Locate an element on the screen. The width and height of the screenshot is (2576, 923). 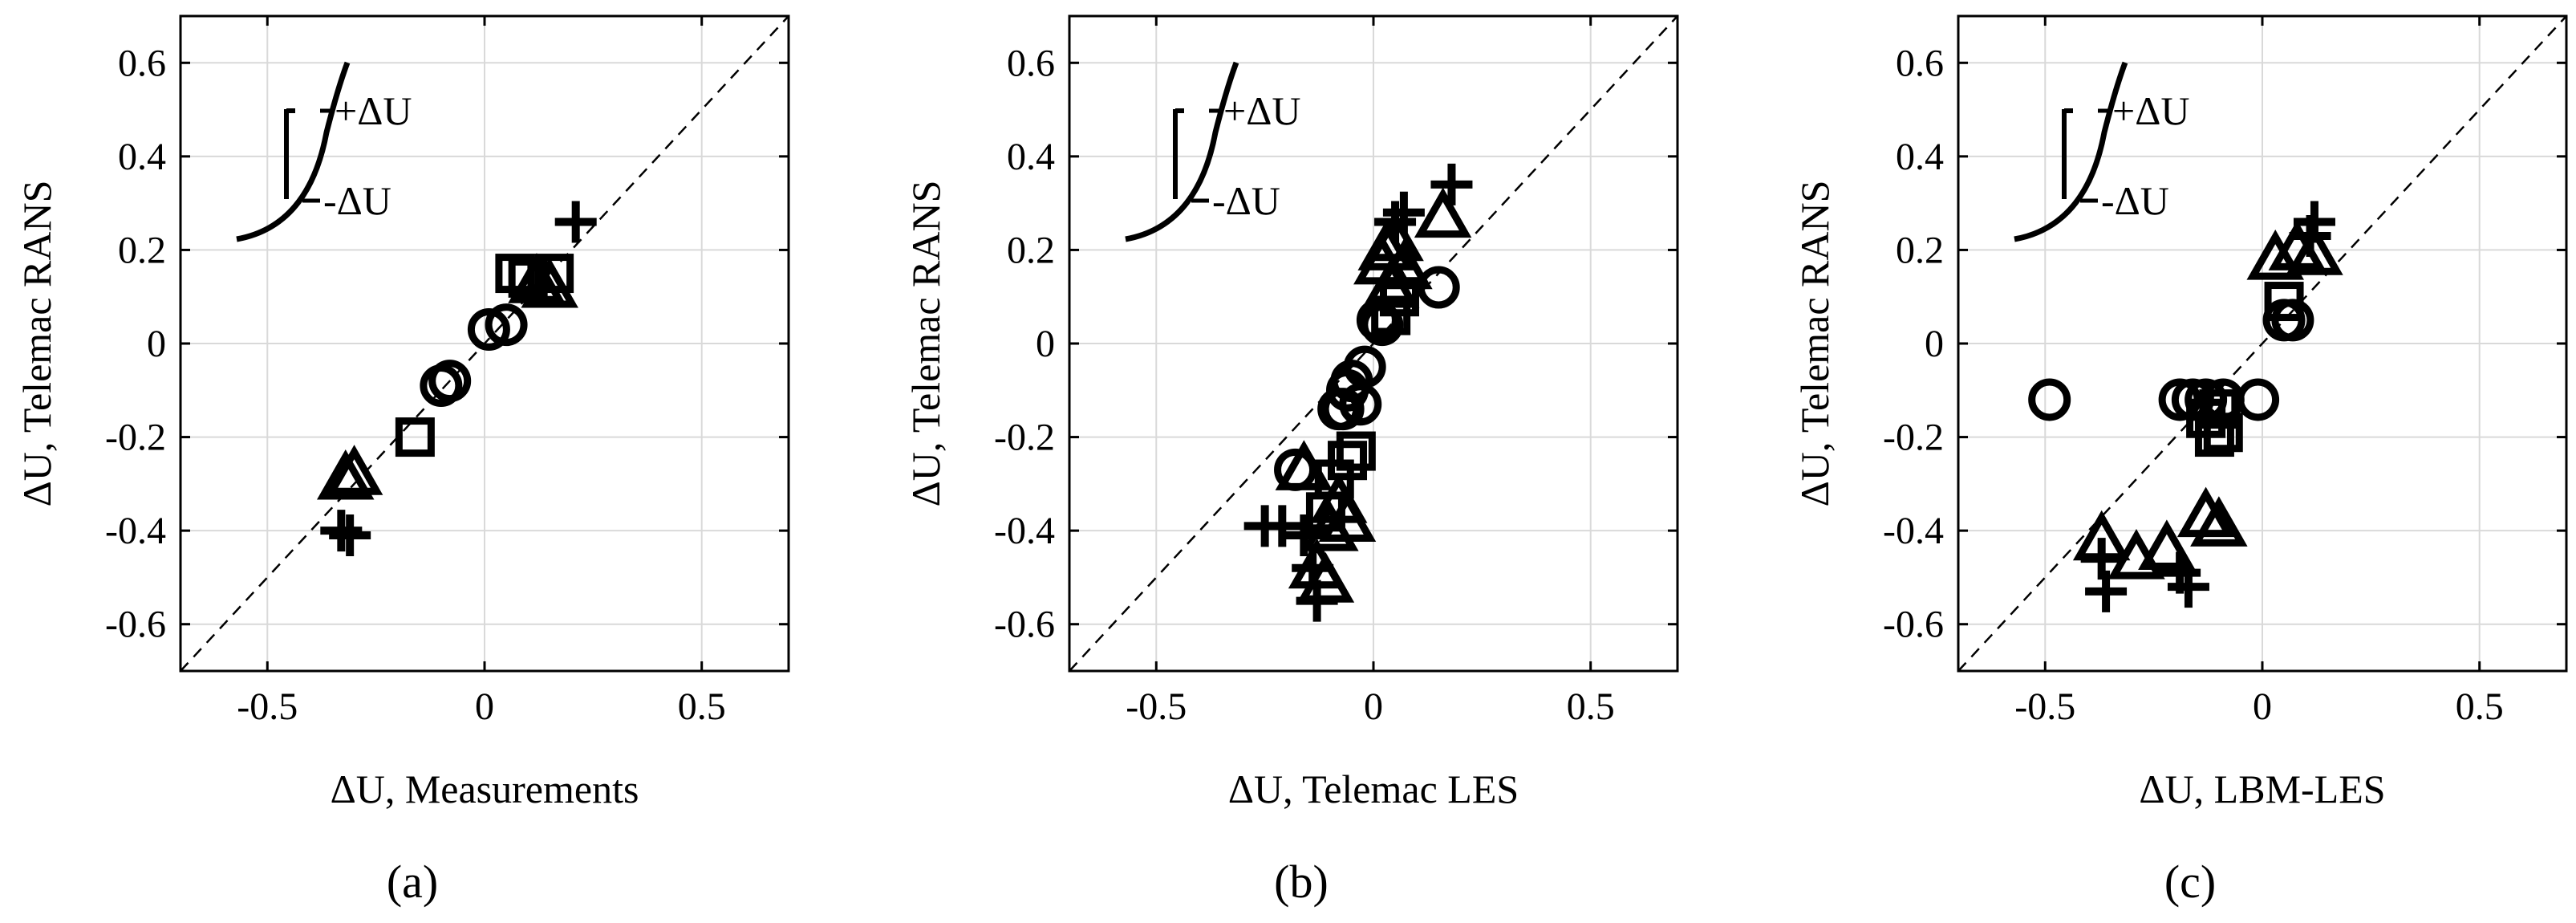
panel-label: (a) is located at coordinates (412, 882).